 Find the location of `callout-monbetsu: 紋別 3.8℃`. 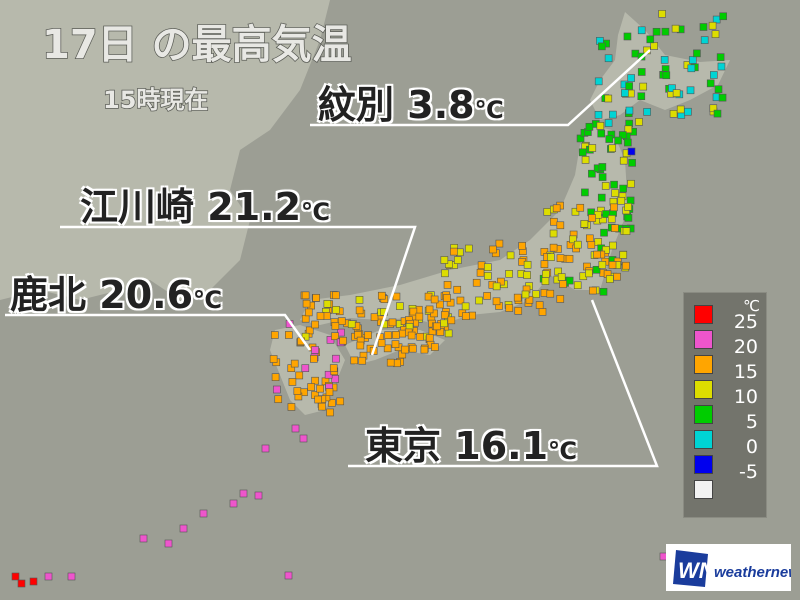

callout-monbetsu: 紋別 3.8℃ is located at coordinates (411, 101).